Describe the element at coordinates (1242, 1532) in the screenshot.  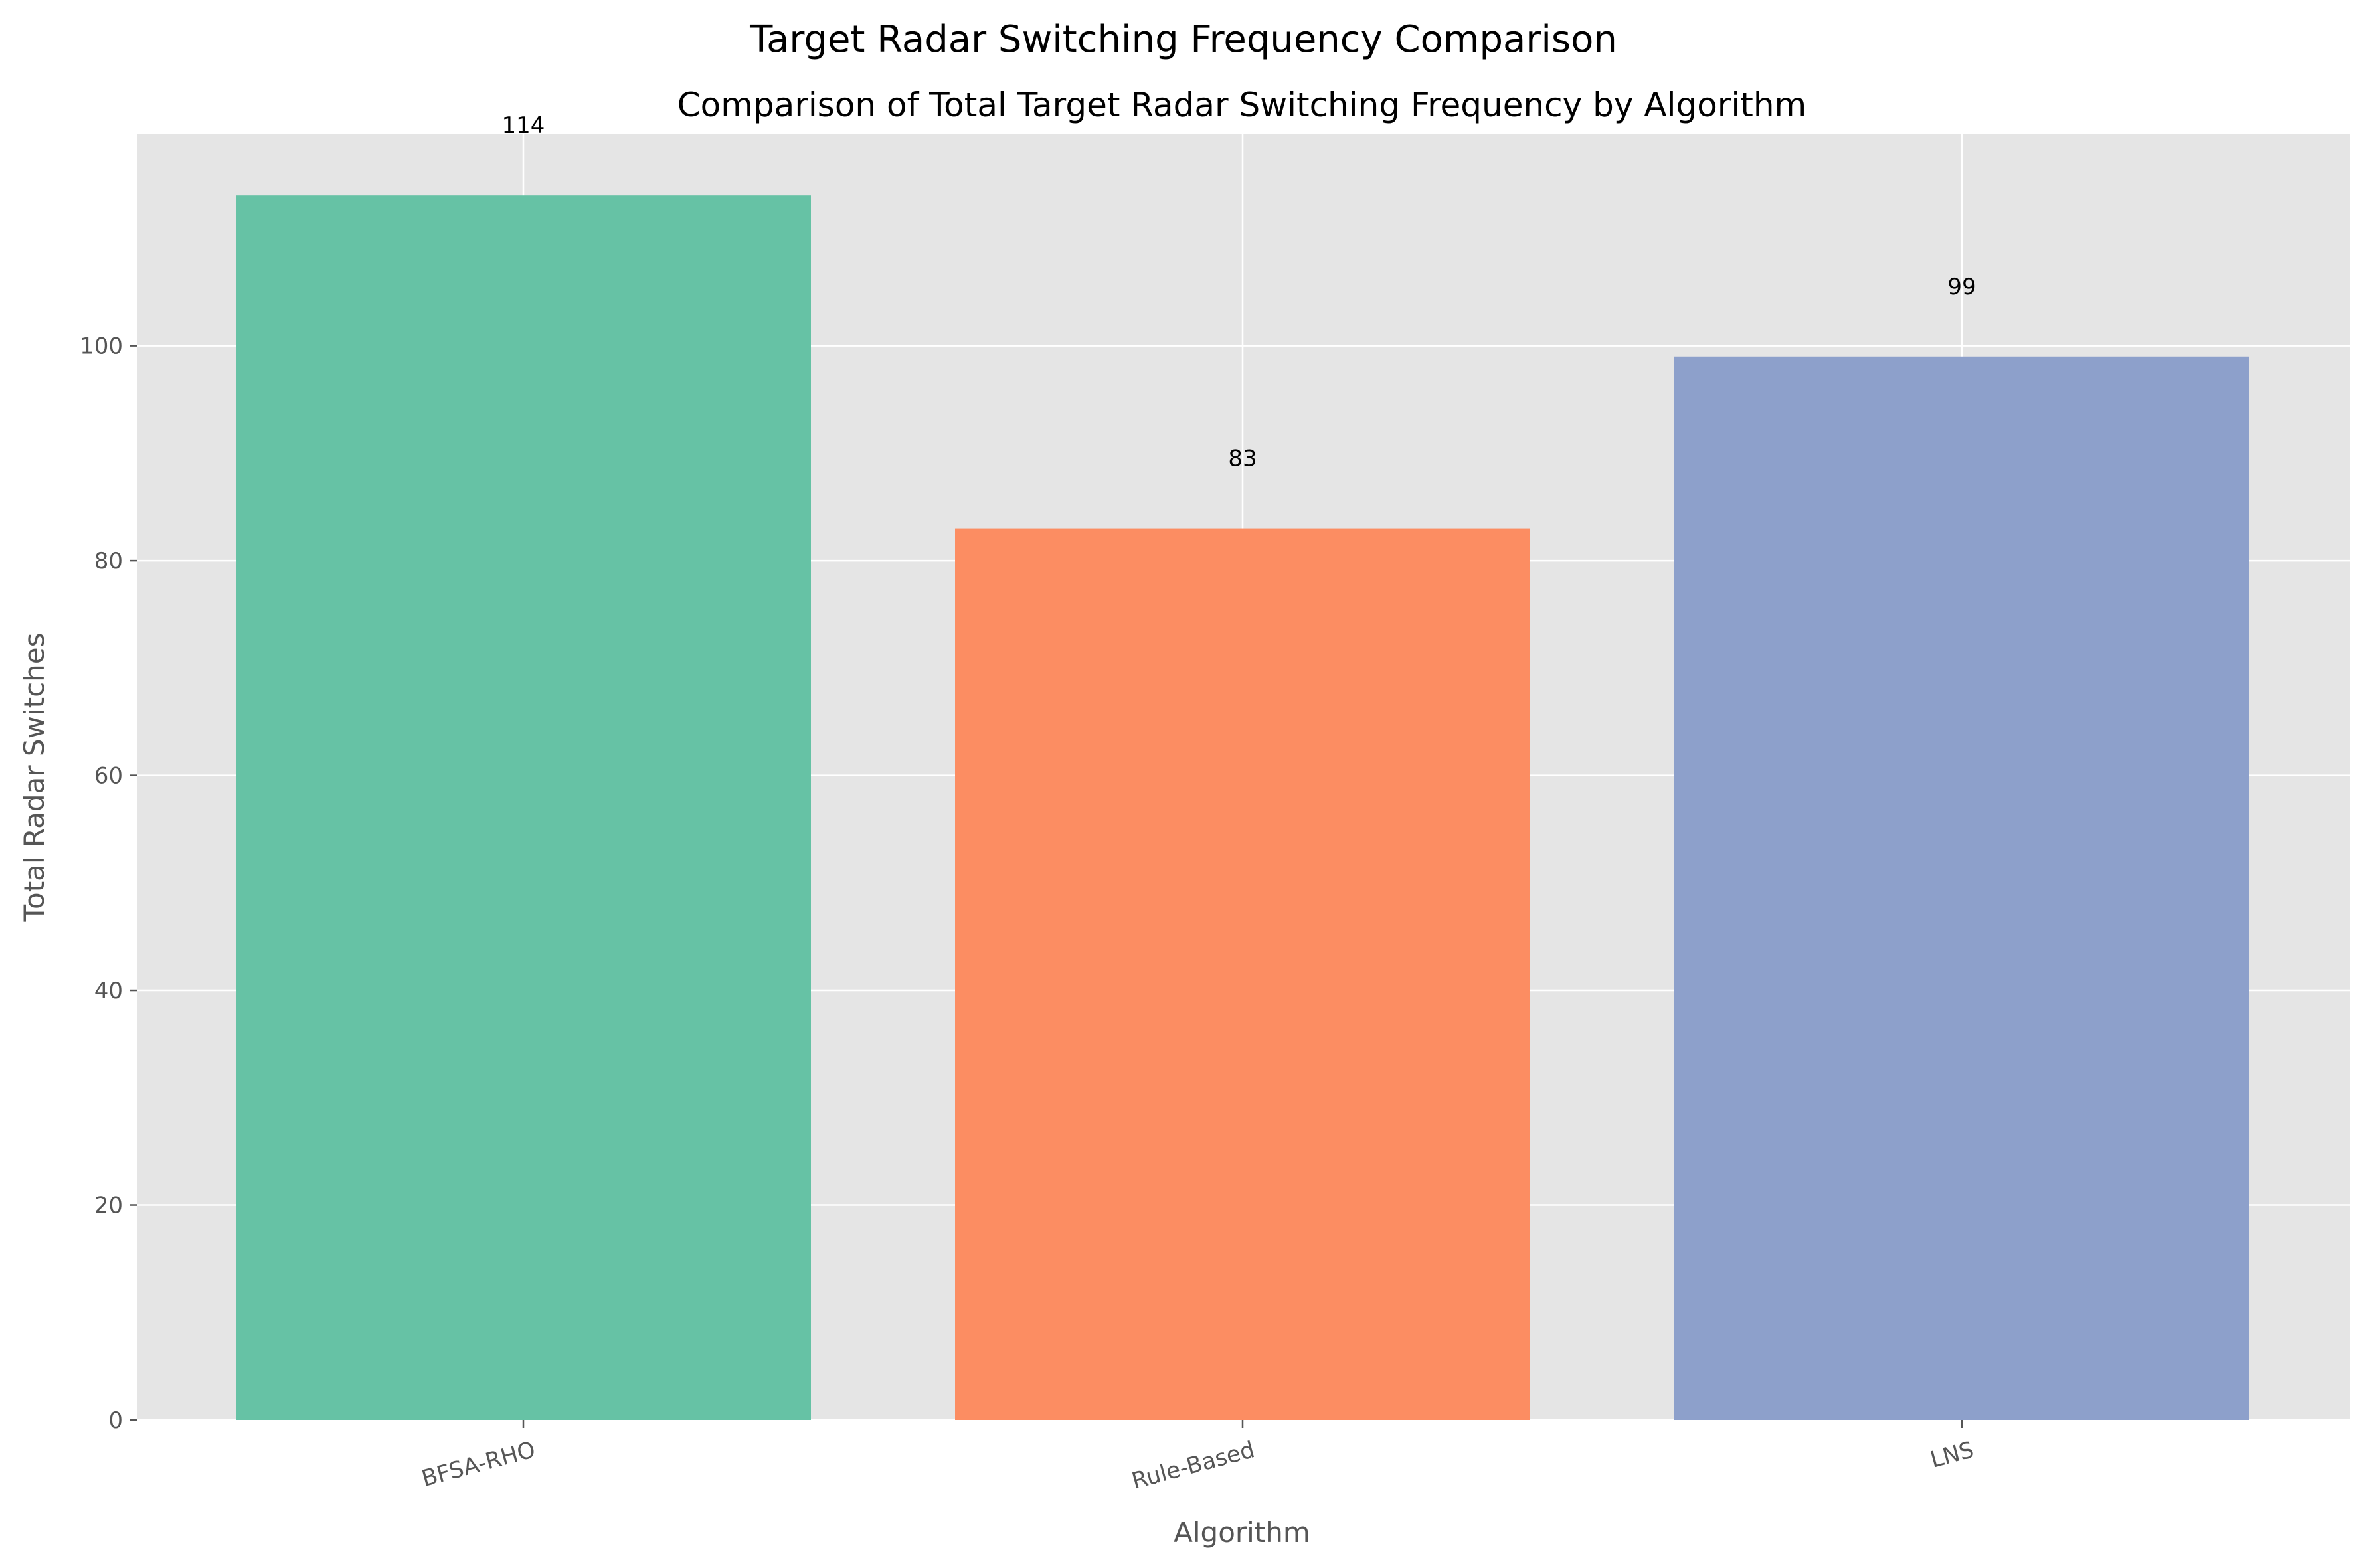
I see `x-axis-label: Algorithm` at that location.